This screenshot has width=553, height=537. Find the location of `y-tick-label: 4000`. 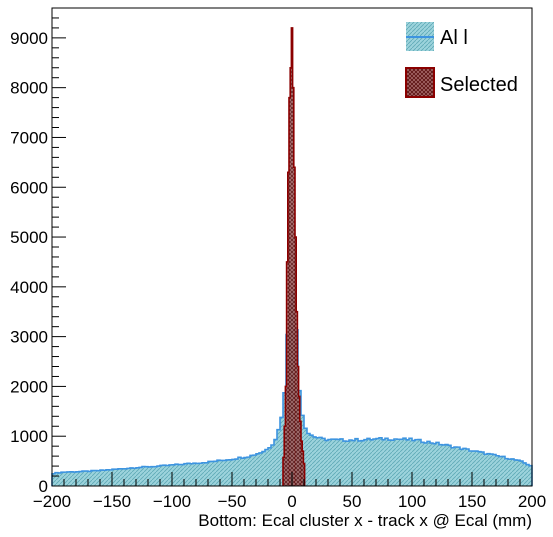

y-tick-label: 4000 is located at coordinates (29, 287).